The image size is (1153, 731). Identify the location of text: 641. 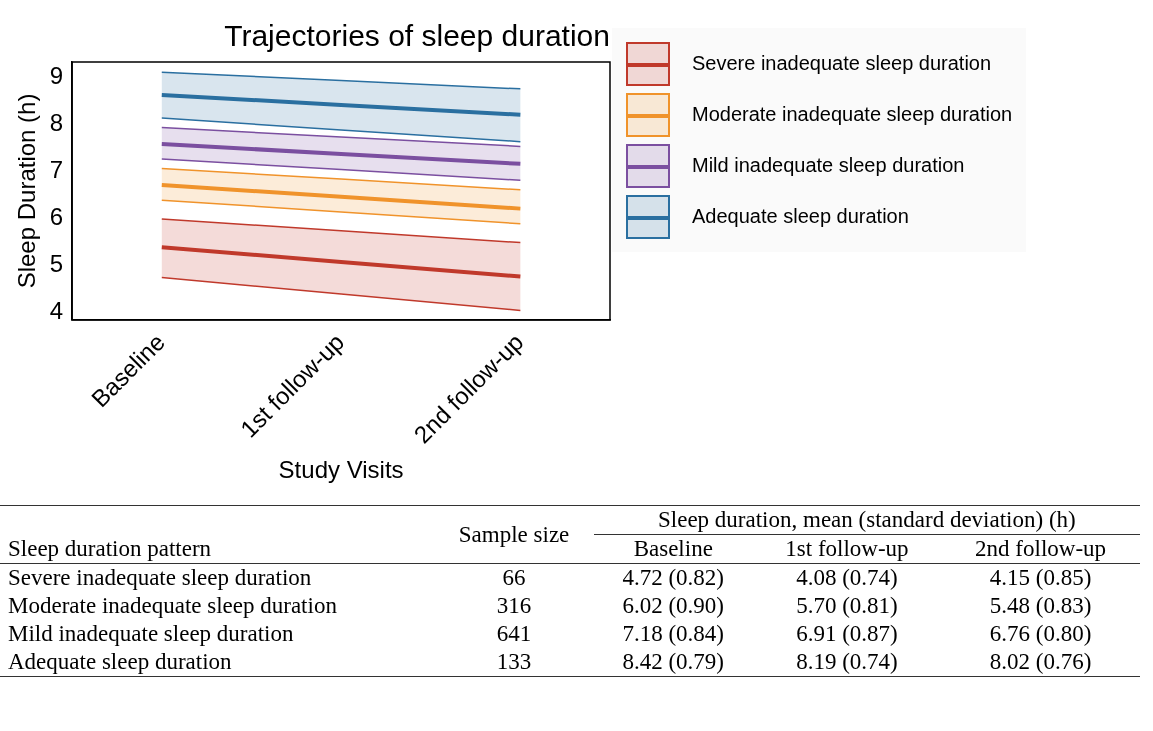
(514, 633).